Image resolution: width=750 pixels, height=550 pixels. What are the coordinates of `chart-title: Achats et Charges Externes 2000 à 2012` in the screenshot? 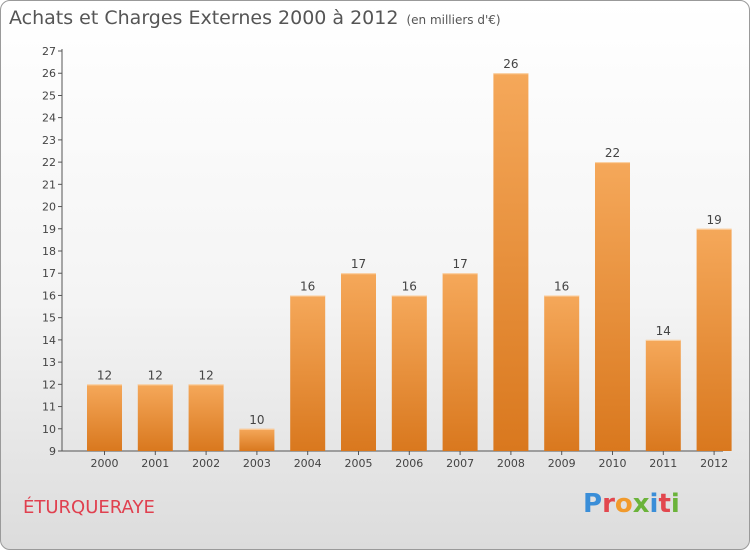 It's located at (204, 18).